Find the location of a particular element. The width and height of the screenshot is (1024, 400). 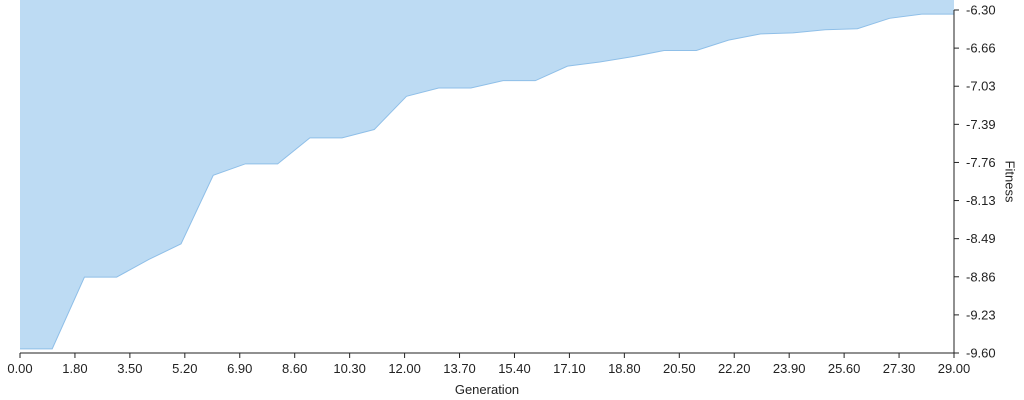

x-tick-label: 12.00 is located at coordinates (404, 368).